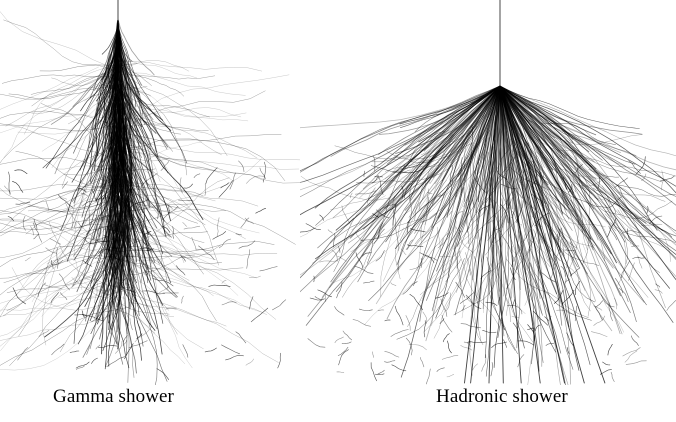  I want to click on gamma-shower-caption: Gamma shower, so click(113, 396).